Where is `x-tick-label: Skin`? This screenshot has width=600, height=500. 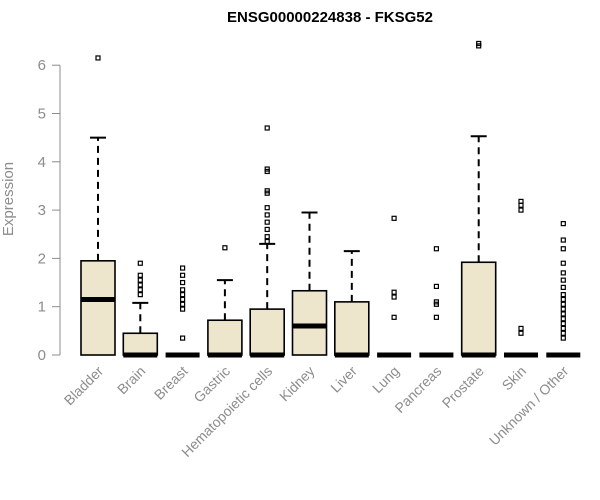
x-tick-label: Skin is located at coordinates (514, 378).